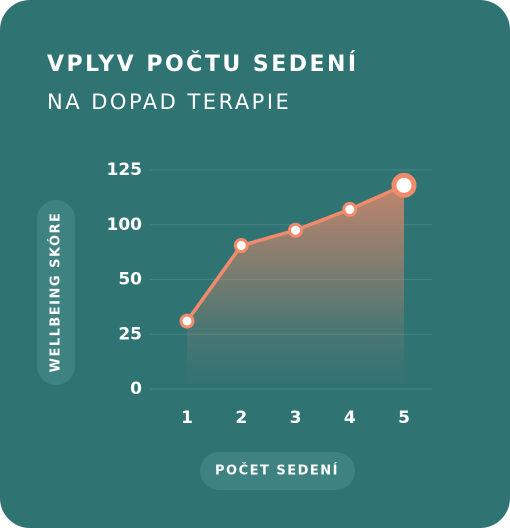 The width and height of the screenshot is (510, 528). I want to click on x-axis-label: POČET SEDENÍ, so click(277, 471).